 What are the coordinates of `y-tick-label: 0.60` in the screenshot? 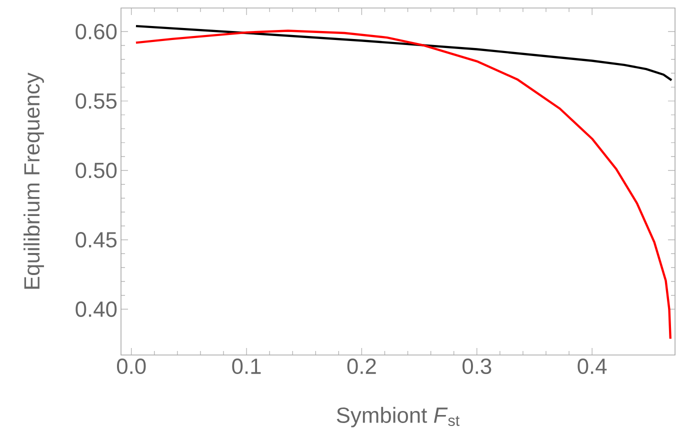 It's located at (96, 32).